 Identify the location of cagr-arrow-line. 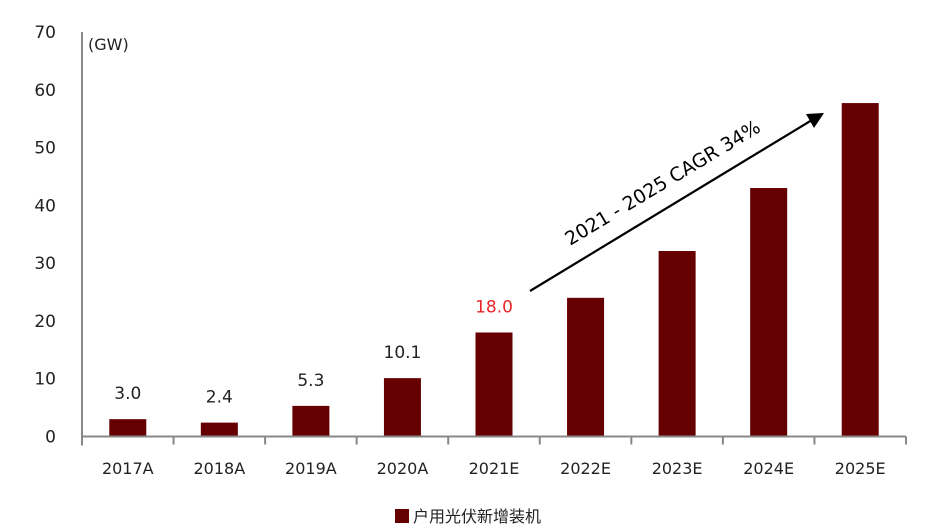
(671, 205).